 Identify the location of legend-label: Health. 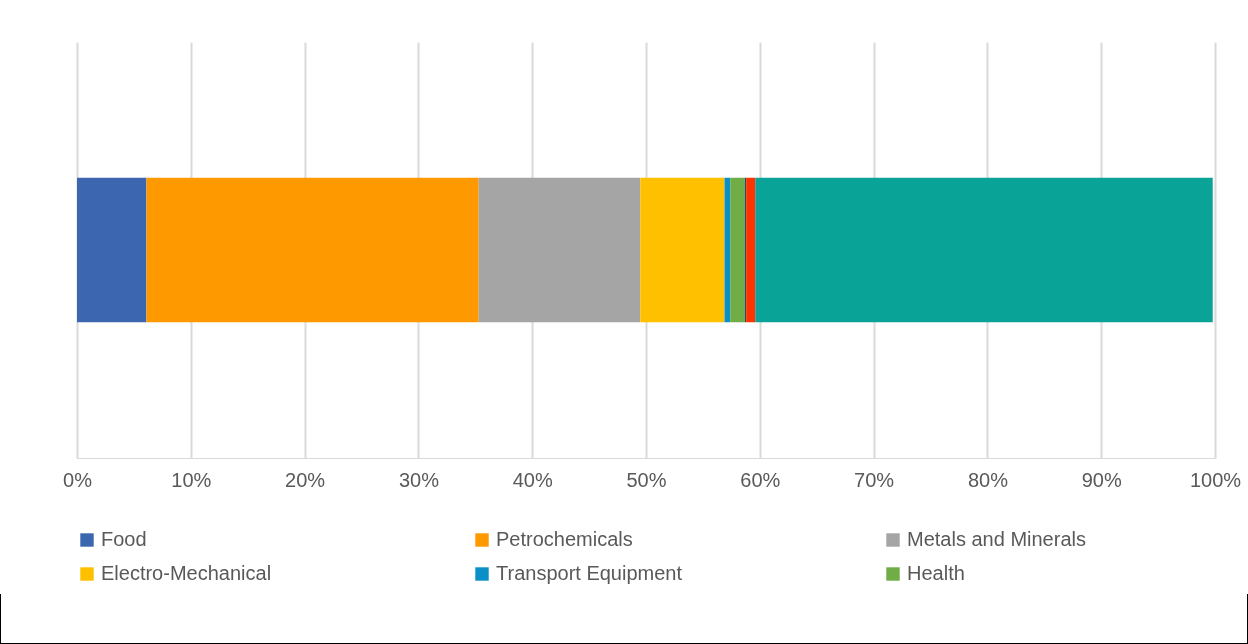
(936, 573).